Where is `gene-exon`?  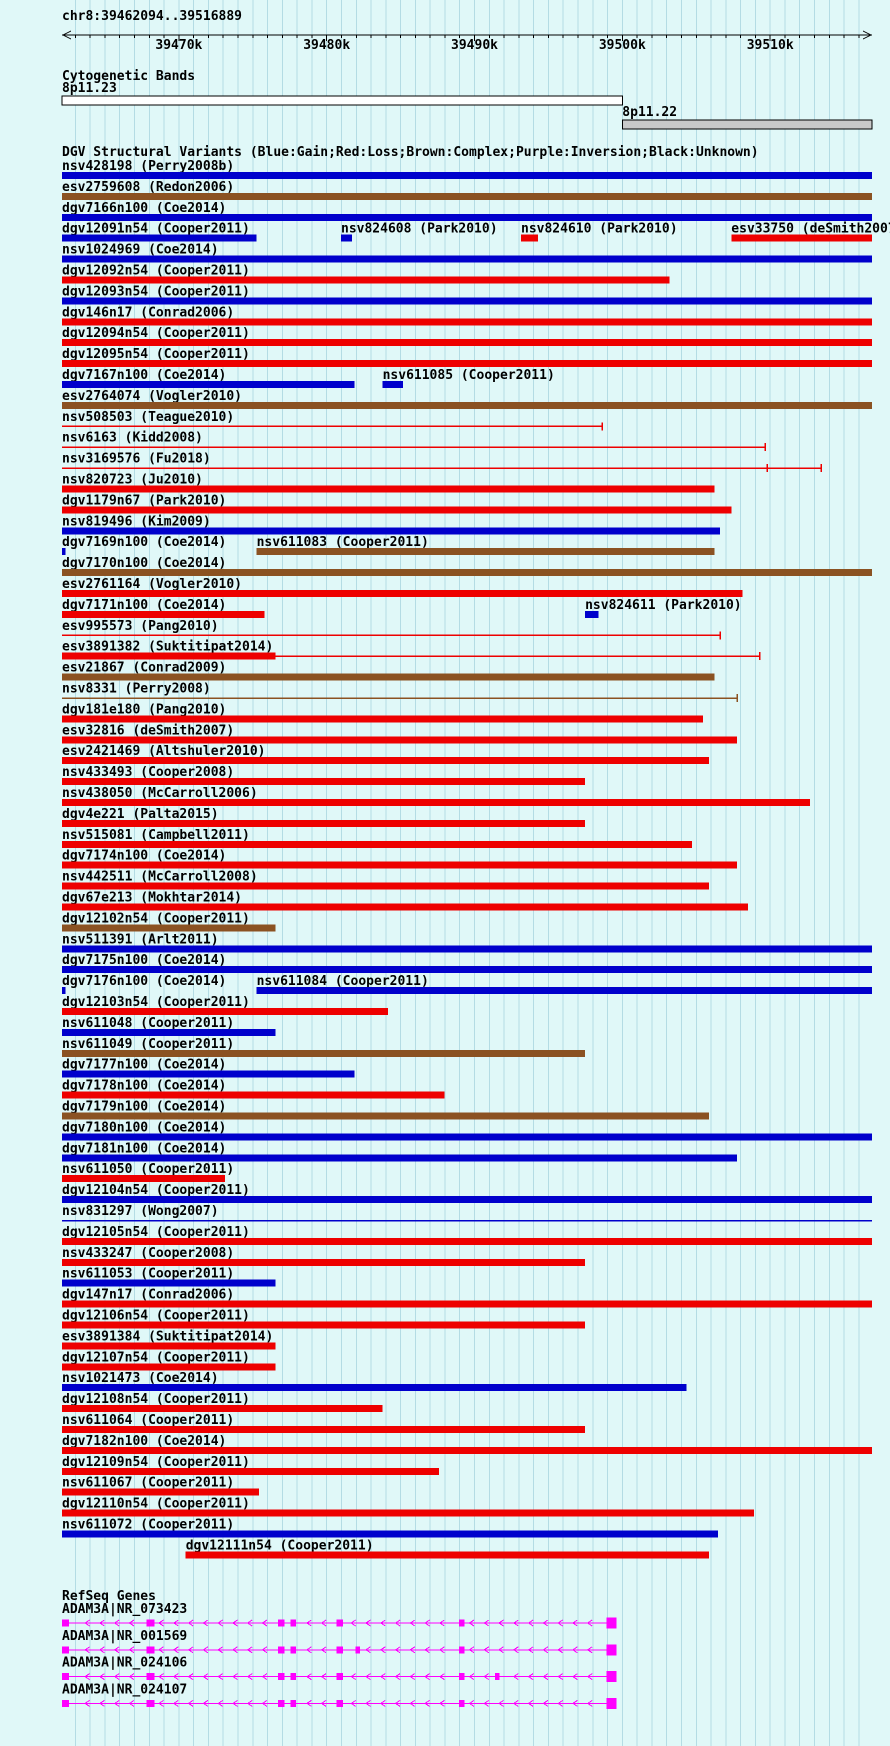 gene-exon is located at coordinates (281, 1703).